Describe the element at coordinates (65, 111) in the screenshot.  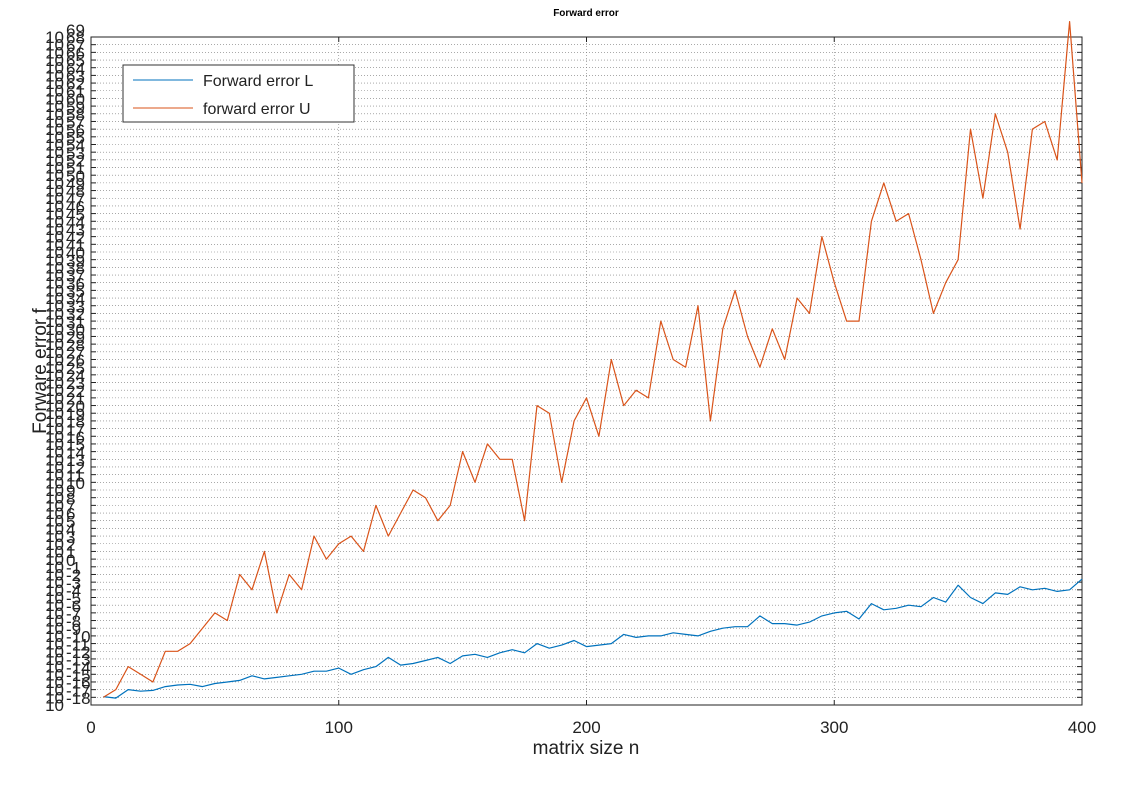
I see `y-tick-label: 10 59` at that location.